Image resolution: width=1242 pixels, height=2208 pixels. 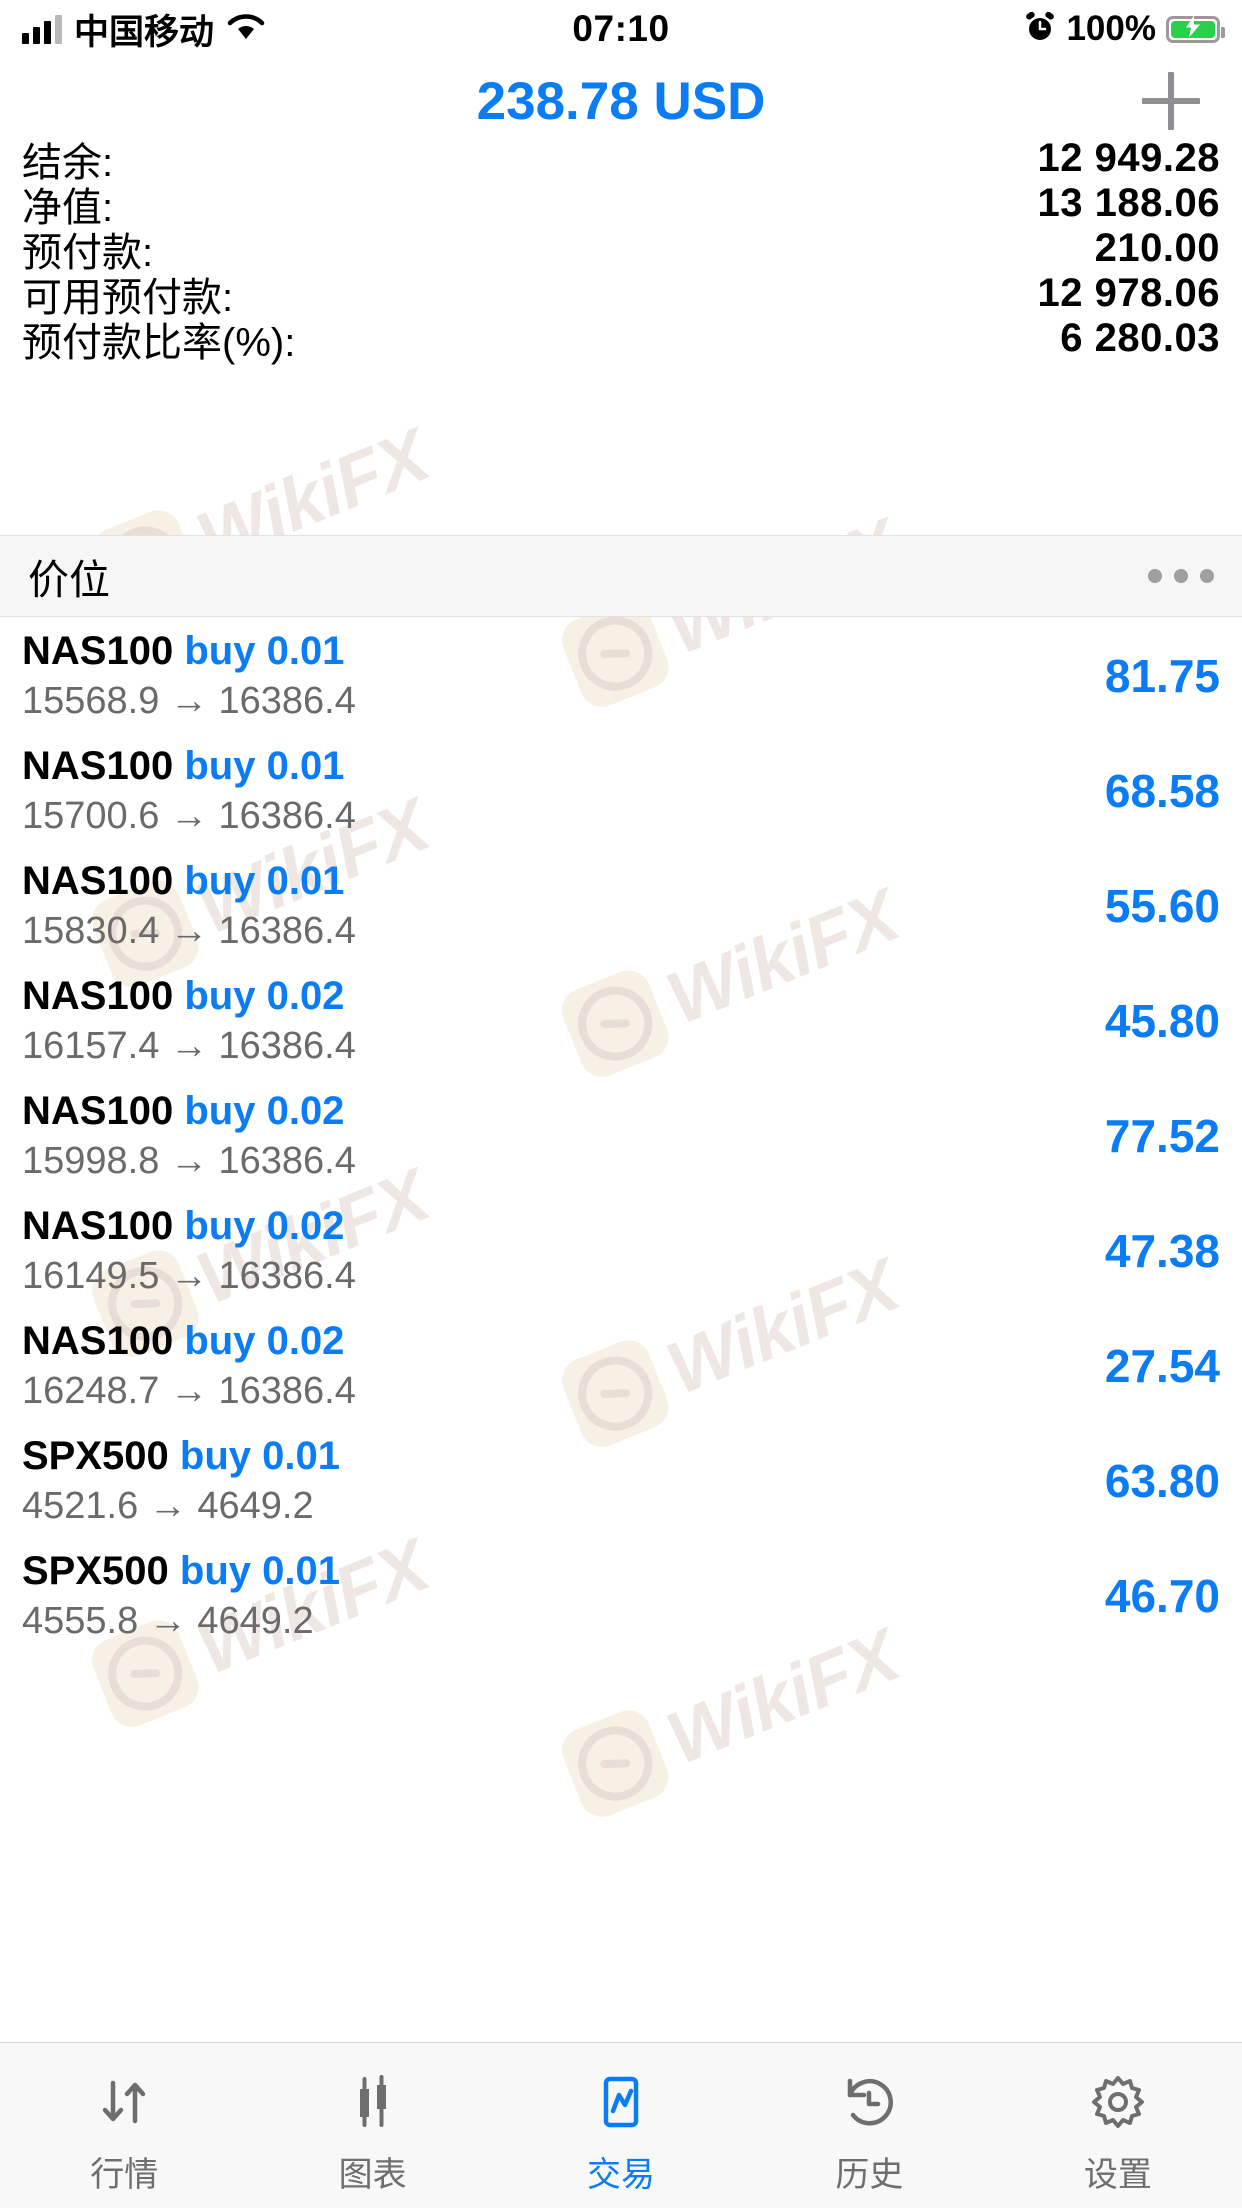 What do you see at coordinates (1181, 576) in the screenshot?
I see `more-horizontal-icon` at bounding box center [1181, 576].